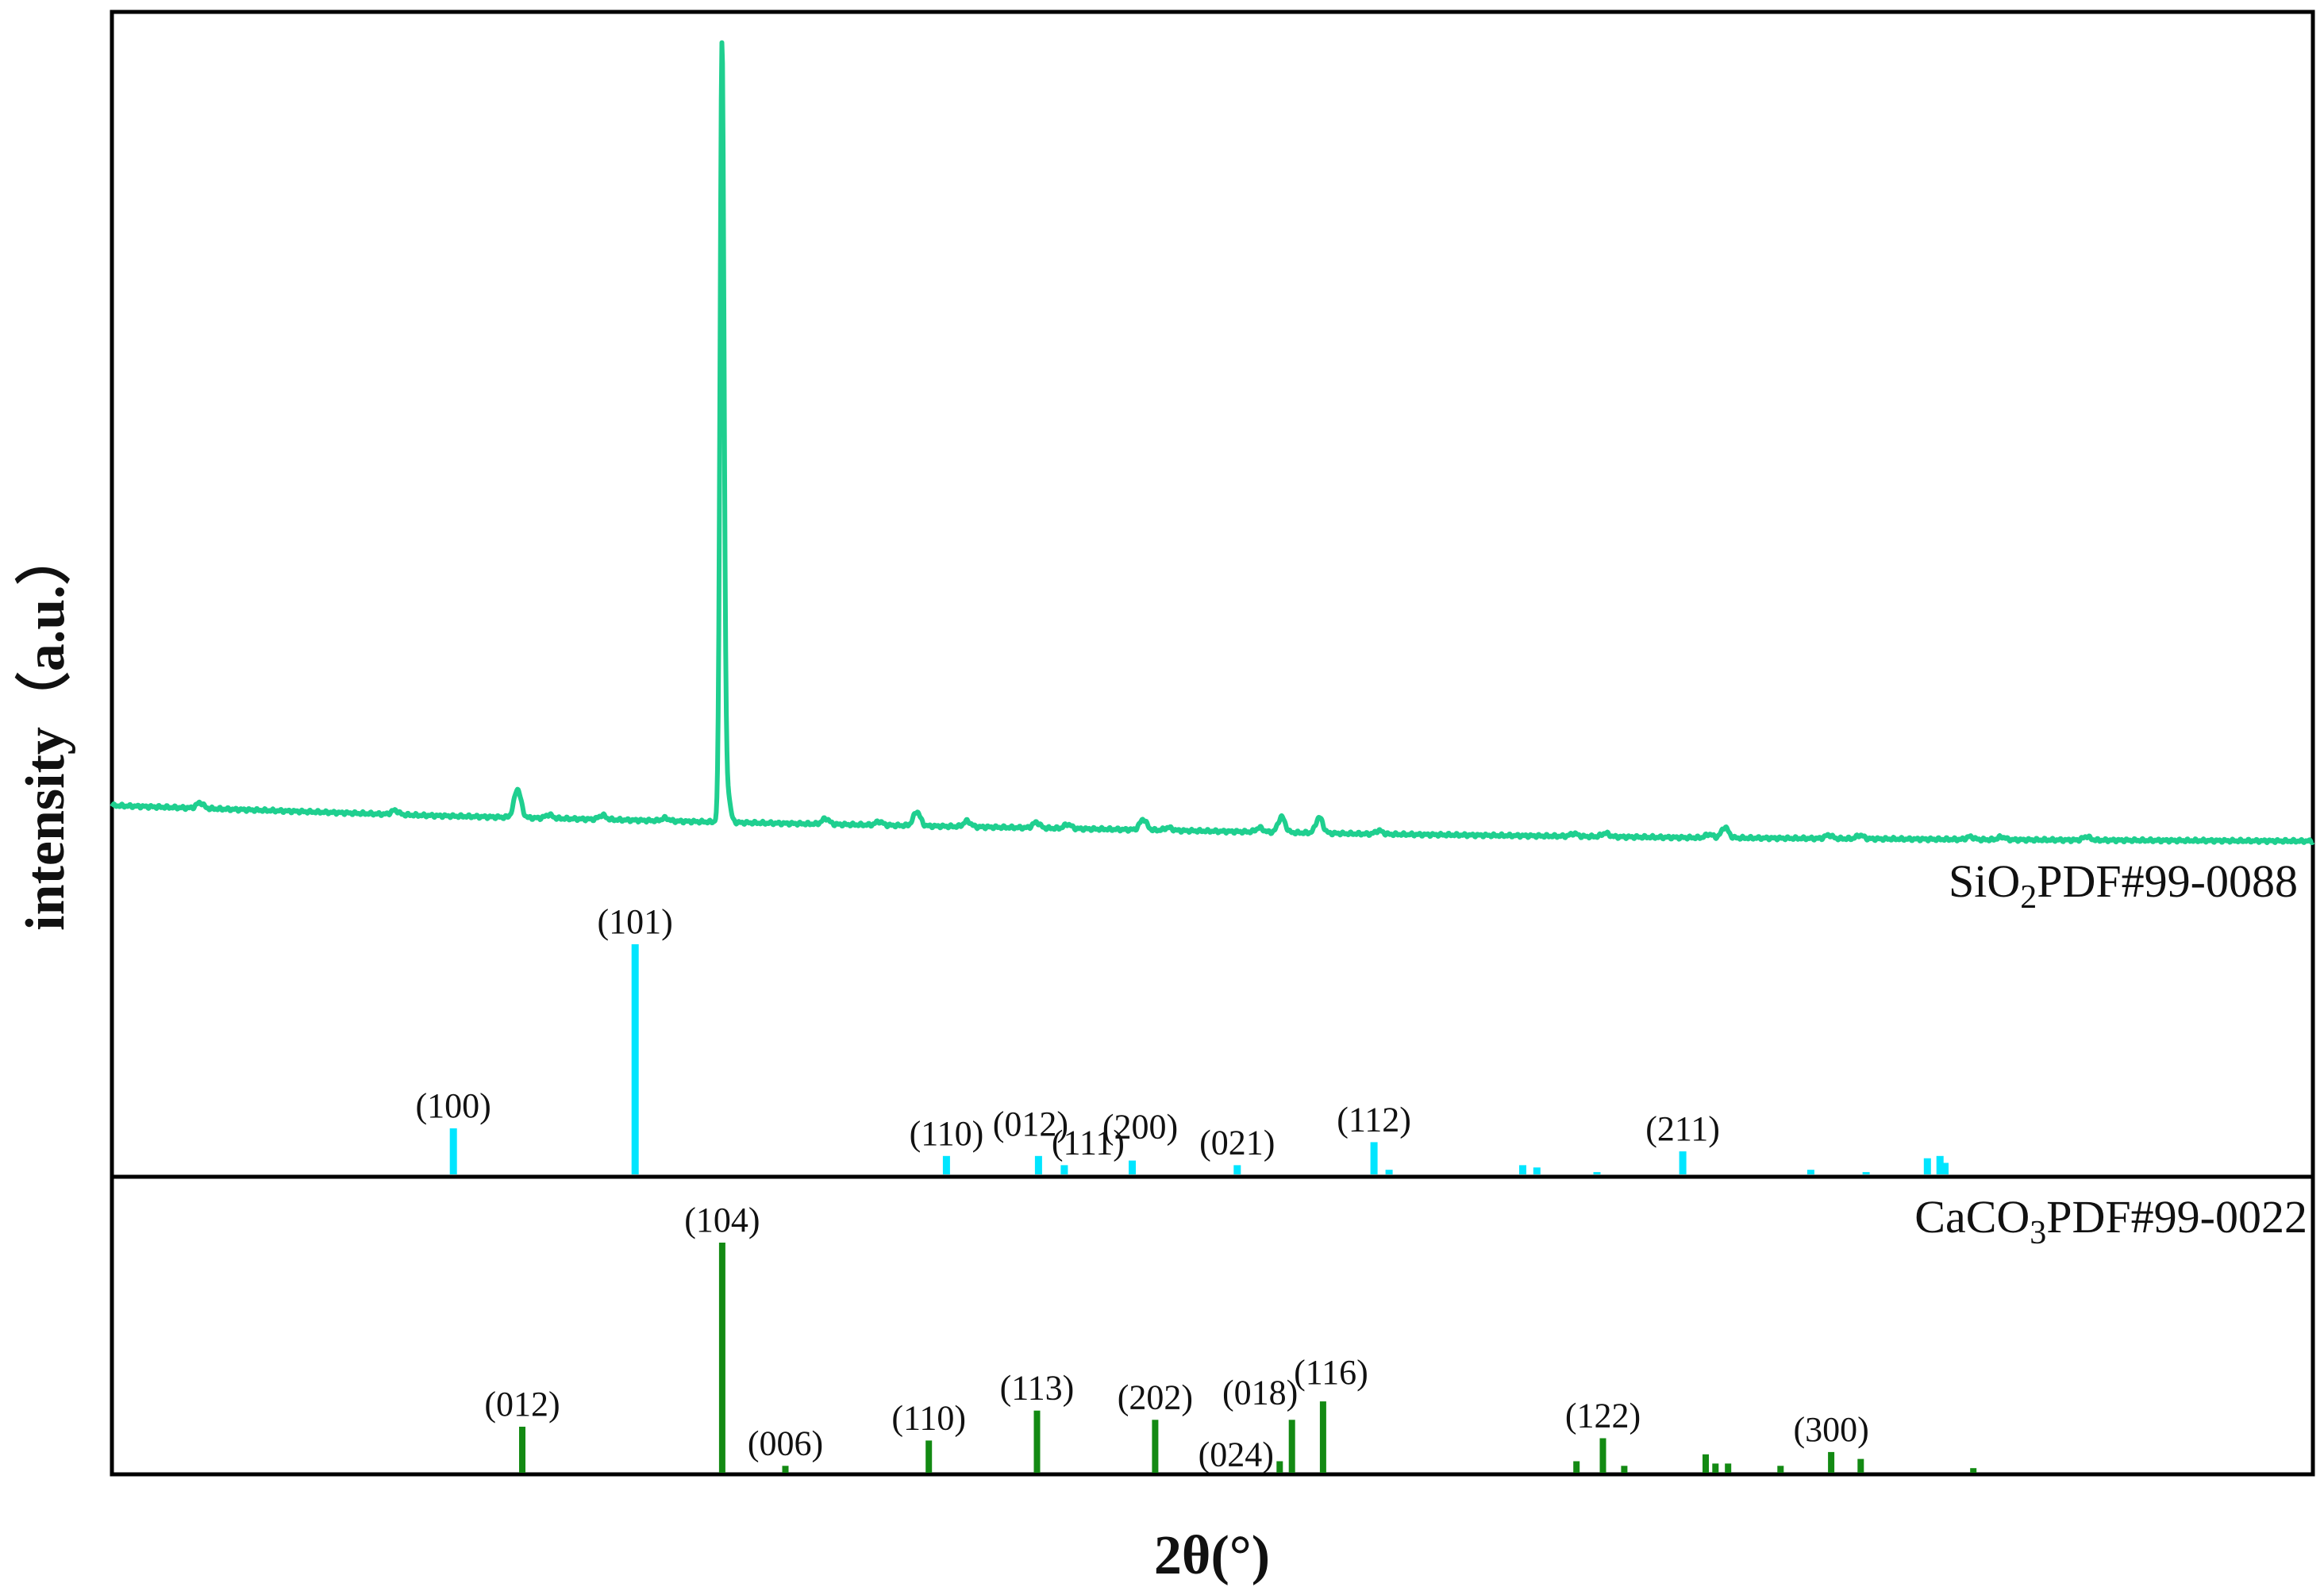 Image resolution: width=2324 pixels, height=1587 pixels. Describe the element at coordinates (453, 1105) in the screenshot. I see `hkl-label: (100)` at that location.